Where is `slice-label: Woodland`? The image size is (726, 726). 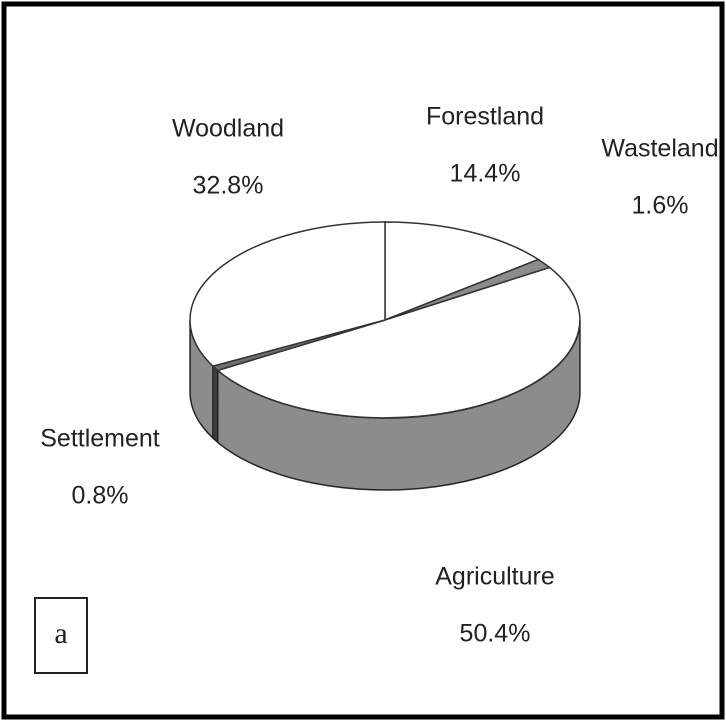
slice-label: Woodland is located at coordinates (228, 129).